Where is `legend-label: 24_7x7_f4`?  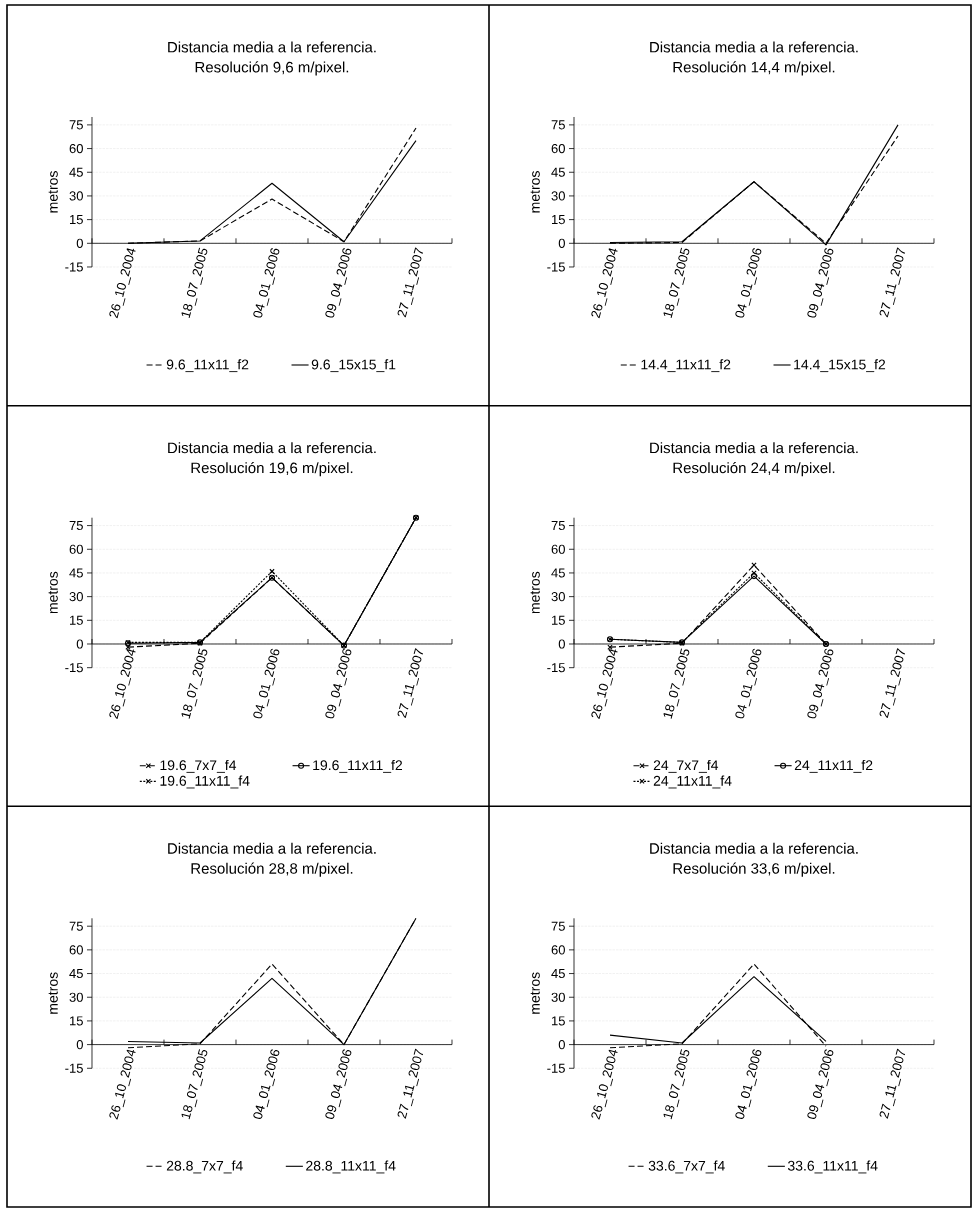
legend-label: 24_7x7_f4 is located at coordinates (686, 766).